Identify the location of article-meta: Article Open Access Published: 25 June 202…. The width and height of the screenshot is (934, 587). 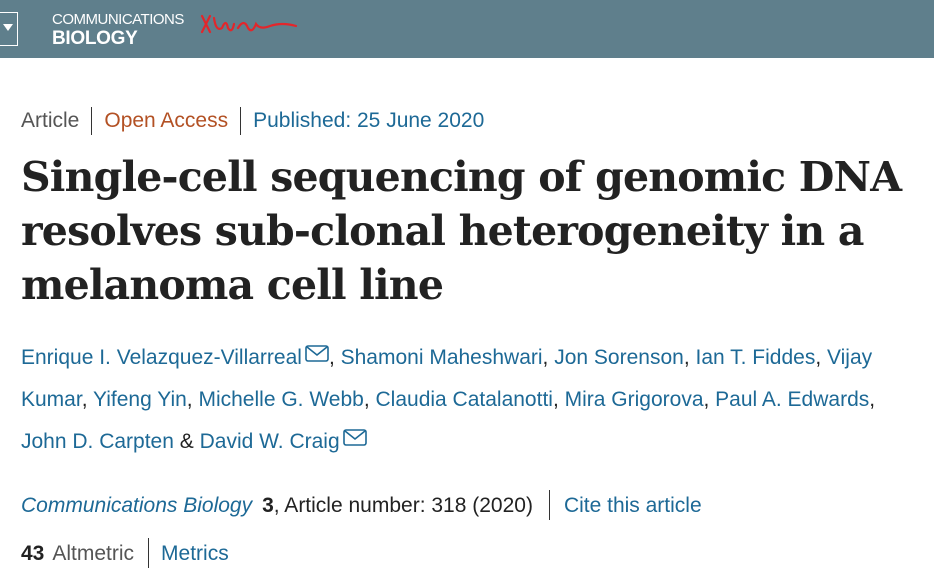
(252, 121).